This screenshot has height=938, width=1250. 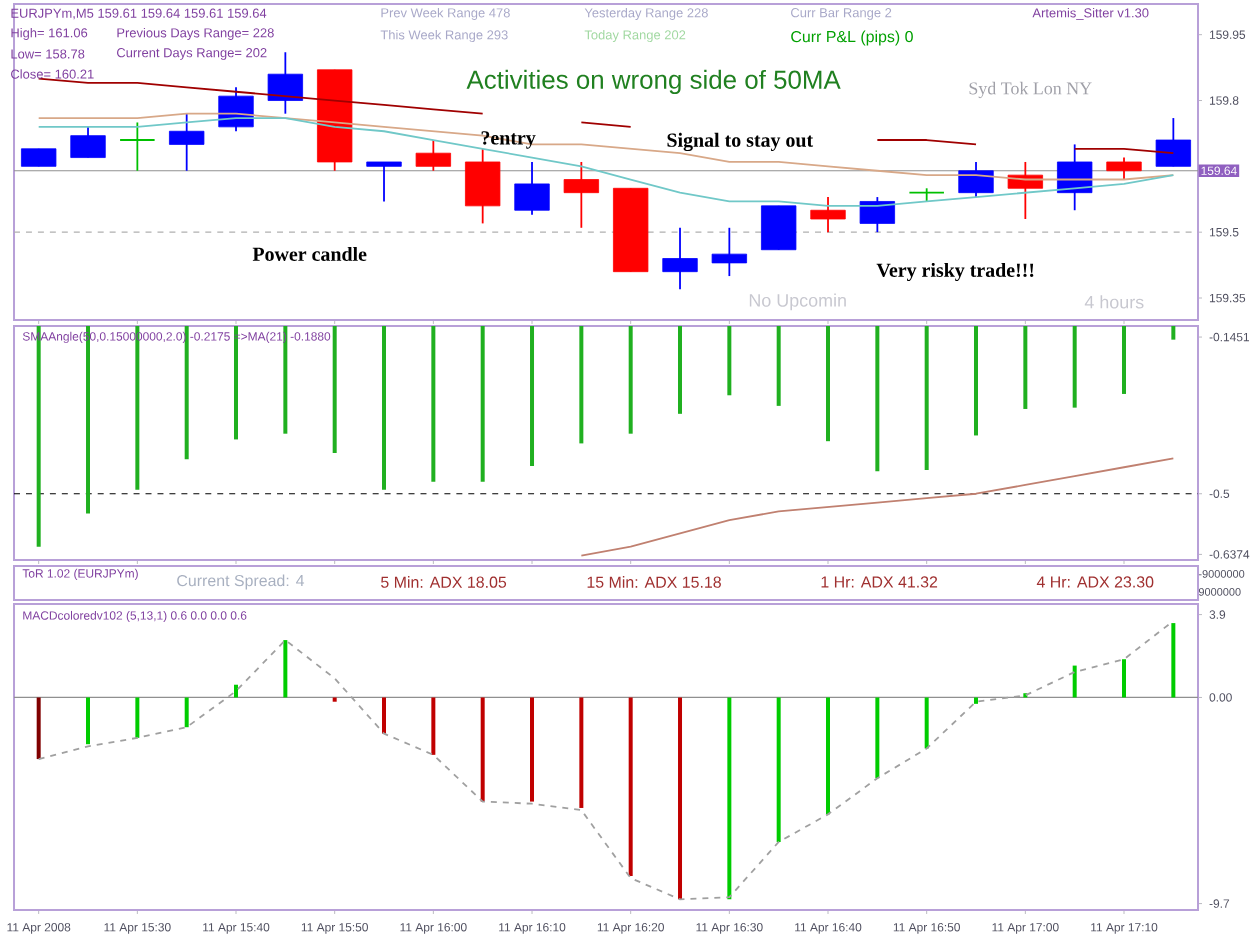 What do you see at coordinates (740, 142) in the screenshot?
I see `annotation: Signal to stay out` at bounding box center [740, 142].